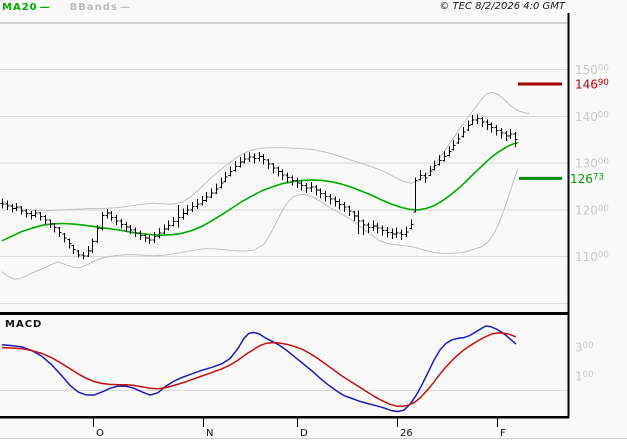 This screenshot has height=440, width=627. I want to click on month-label: D, so click(304, 433).